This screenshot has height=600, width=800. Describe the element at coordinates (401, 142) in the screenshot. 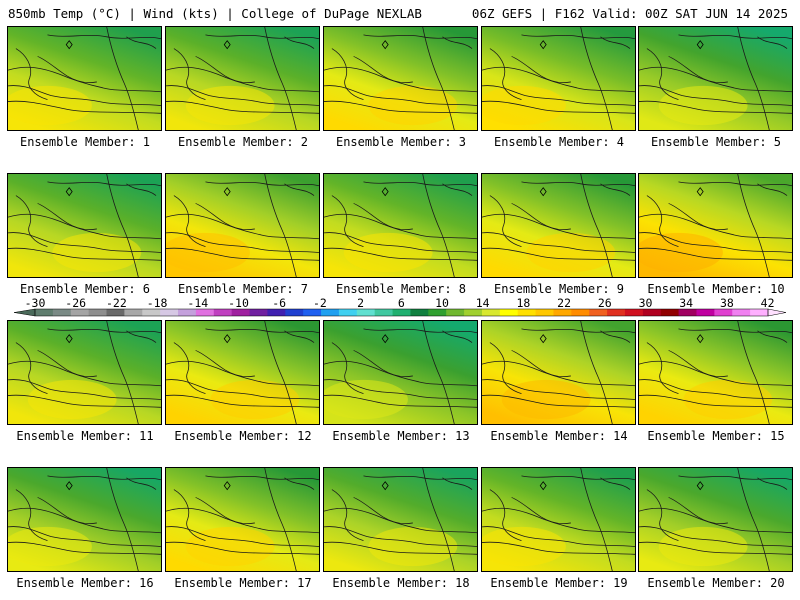

I see `member-label: Ensemble Member: 3` at that location.